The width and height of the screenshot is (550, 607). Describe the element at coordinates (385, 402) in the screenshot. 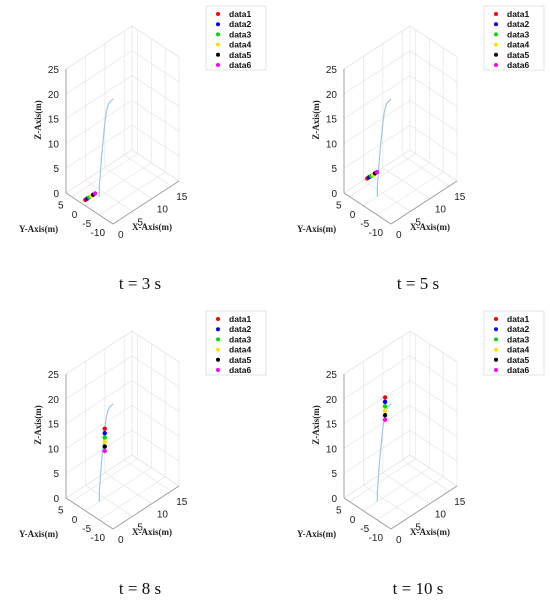

I see `marker-data2` at that location.